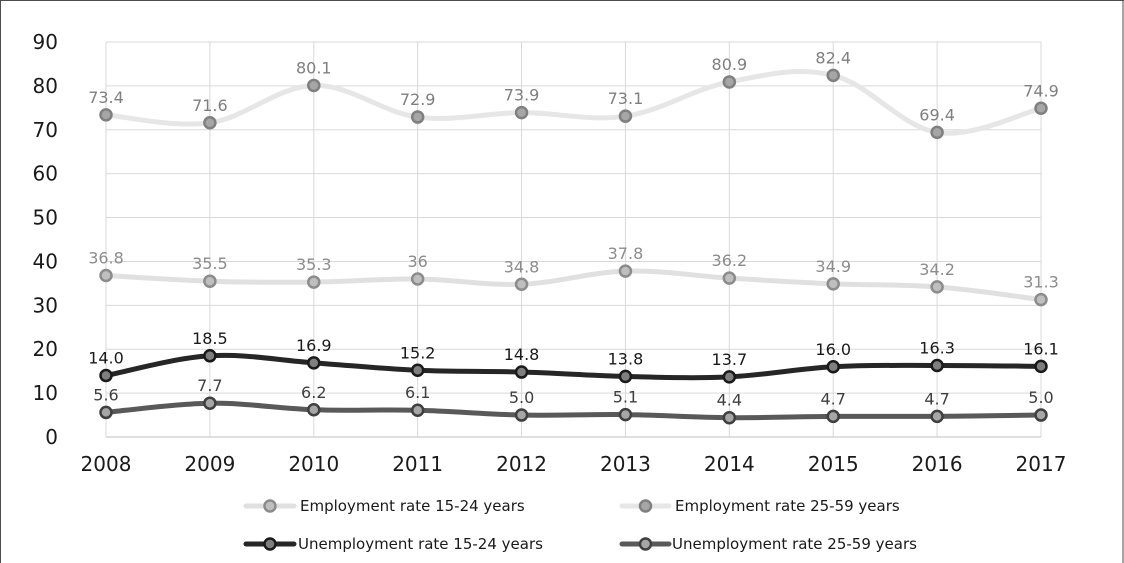 The height and width of the screenshot is (563, 1124). Describe the element at coordinates (45, 42) in the screenshot. I see `y-tick-label: 90` at that location.